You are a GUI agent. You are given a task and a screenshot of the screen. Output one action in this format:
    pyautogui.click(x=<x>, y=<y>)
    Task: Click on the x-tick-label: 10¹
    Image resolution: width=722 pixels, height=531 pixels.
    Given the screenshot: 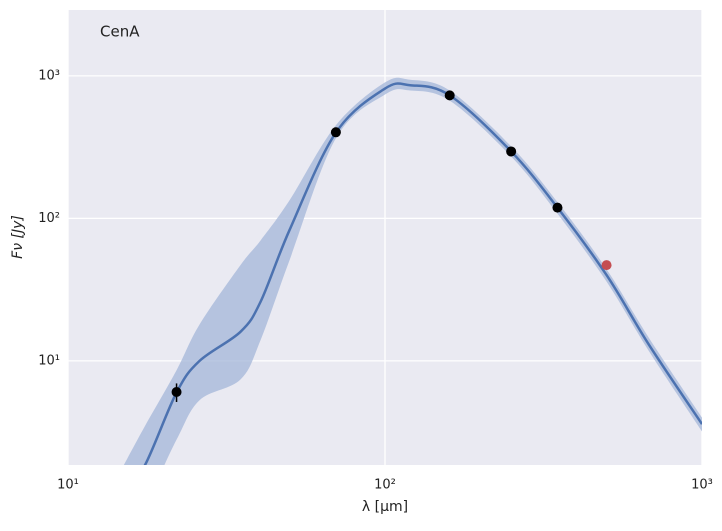 What is the action you would take?
    pyautogui.click(x=68, y=485)
    